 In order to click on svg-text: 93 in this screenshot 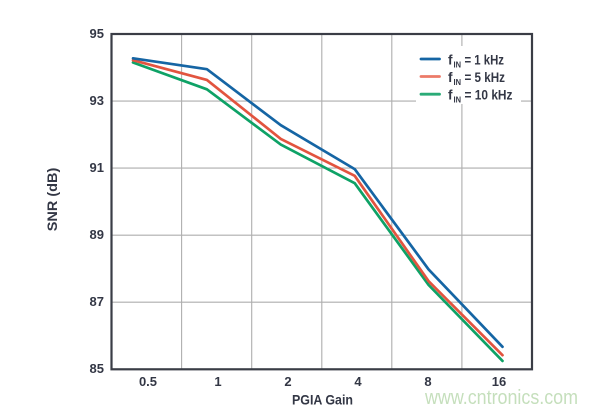, I will do `click(97, 100)`.